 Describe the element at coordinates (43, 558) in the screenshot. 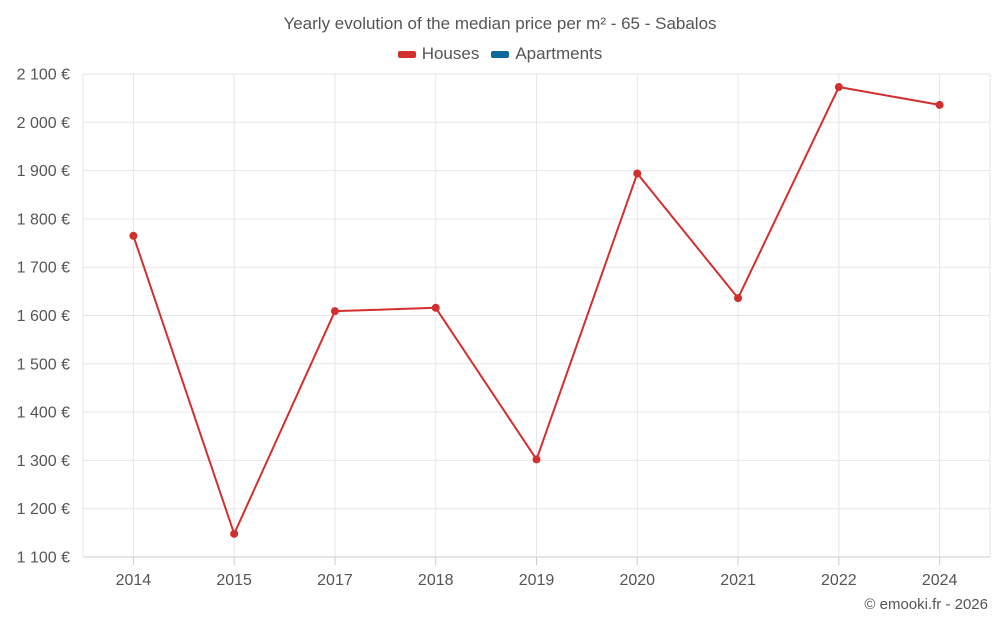

I see `y-tick-label: 1 100 €` at that location.